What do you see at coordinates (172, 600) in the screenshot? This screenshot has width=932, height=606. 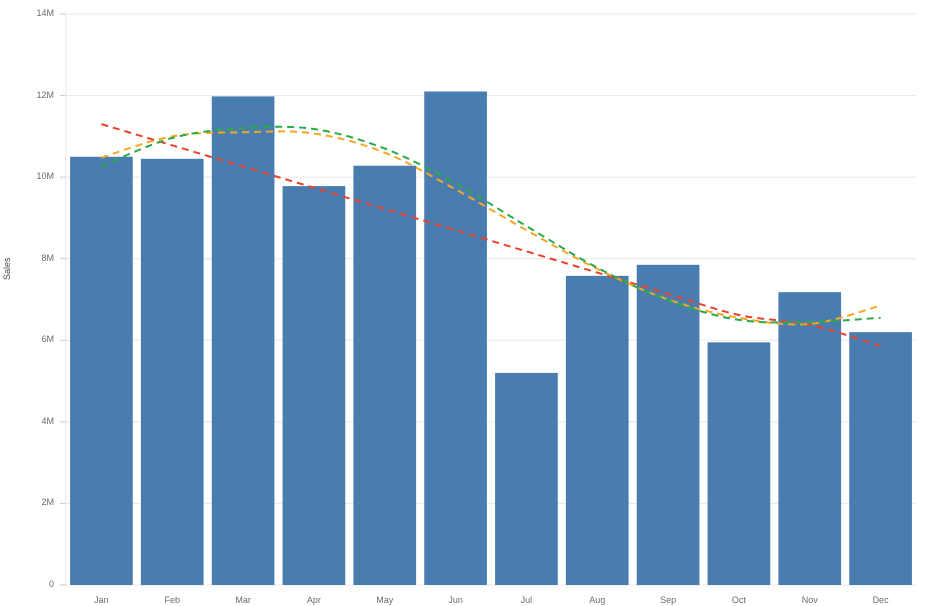 I see `x-tick-label: Feb` at bounding box center [172, 600].